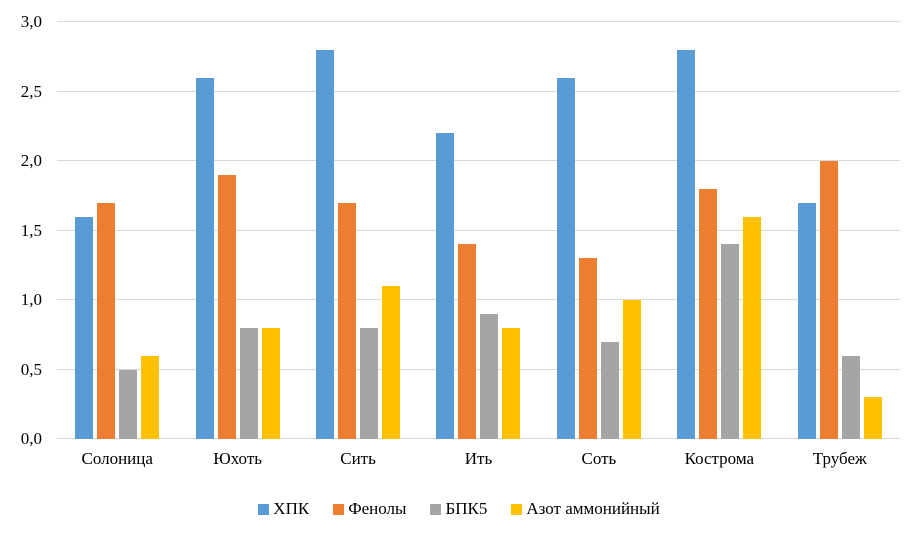  I want to click on legend-item: Азот аммонийный, so click(585, 508).